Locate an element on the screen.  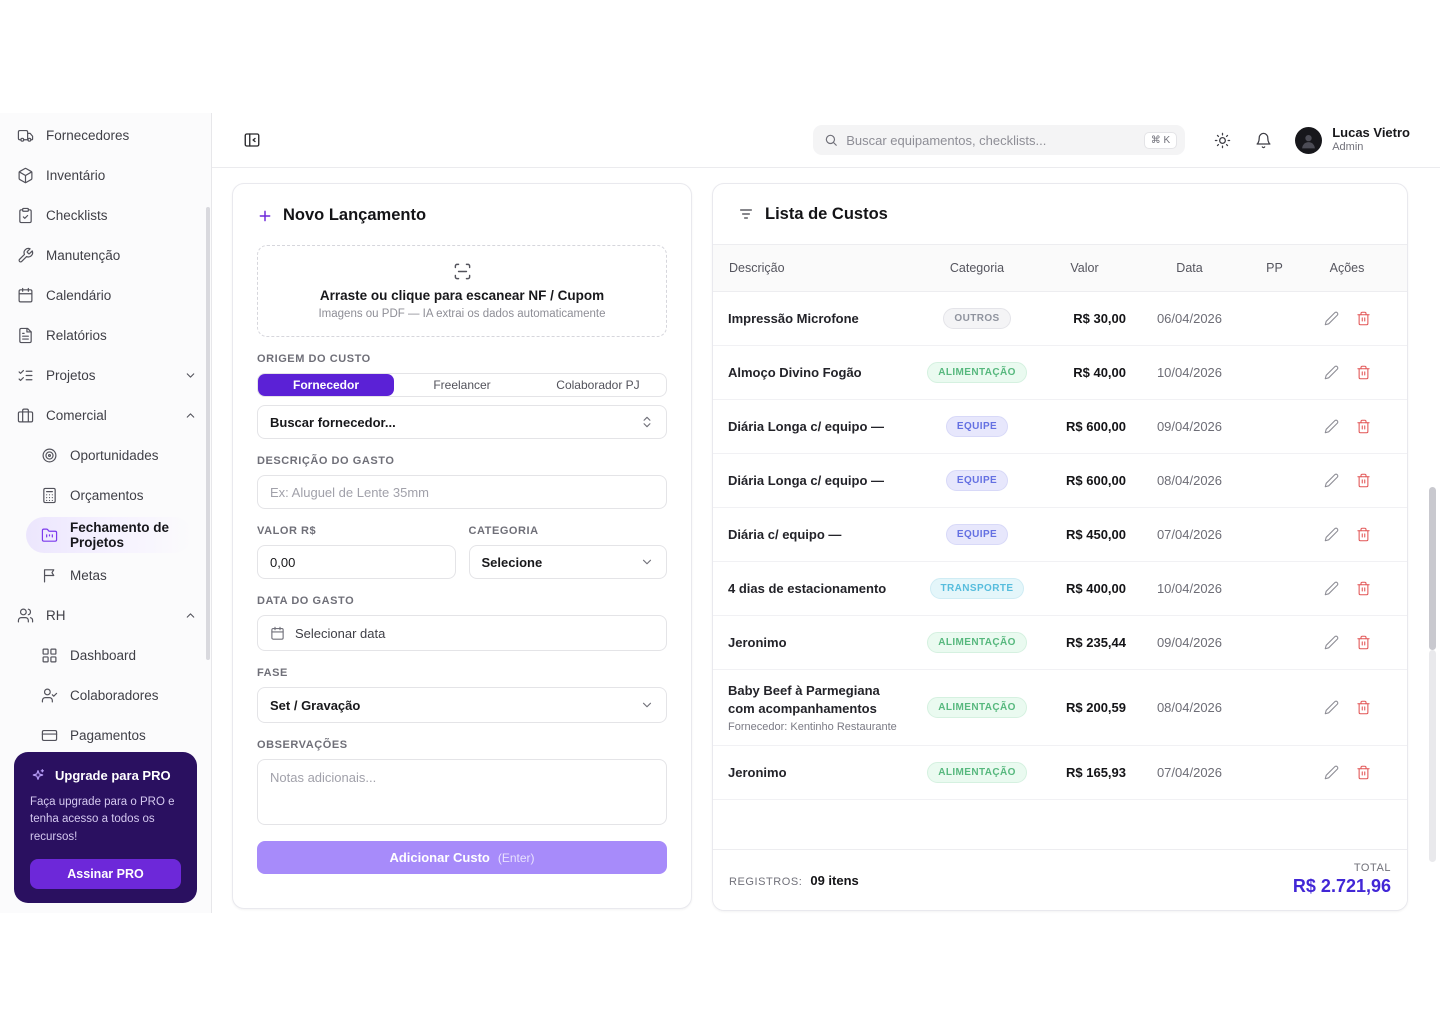
segment-colaborador-pj: Colaborador PJ is located at coordinates (598, 385).